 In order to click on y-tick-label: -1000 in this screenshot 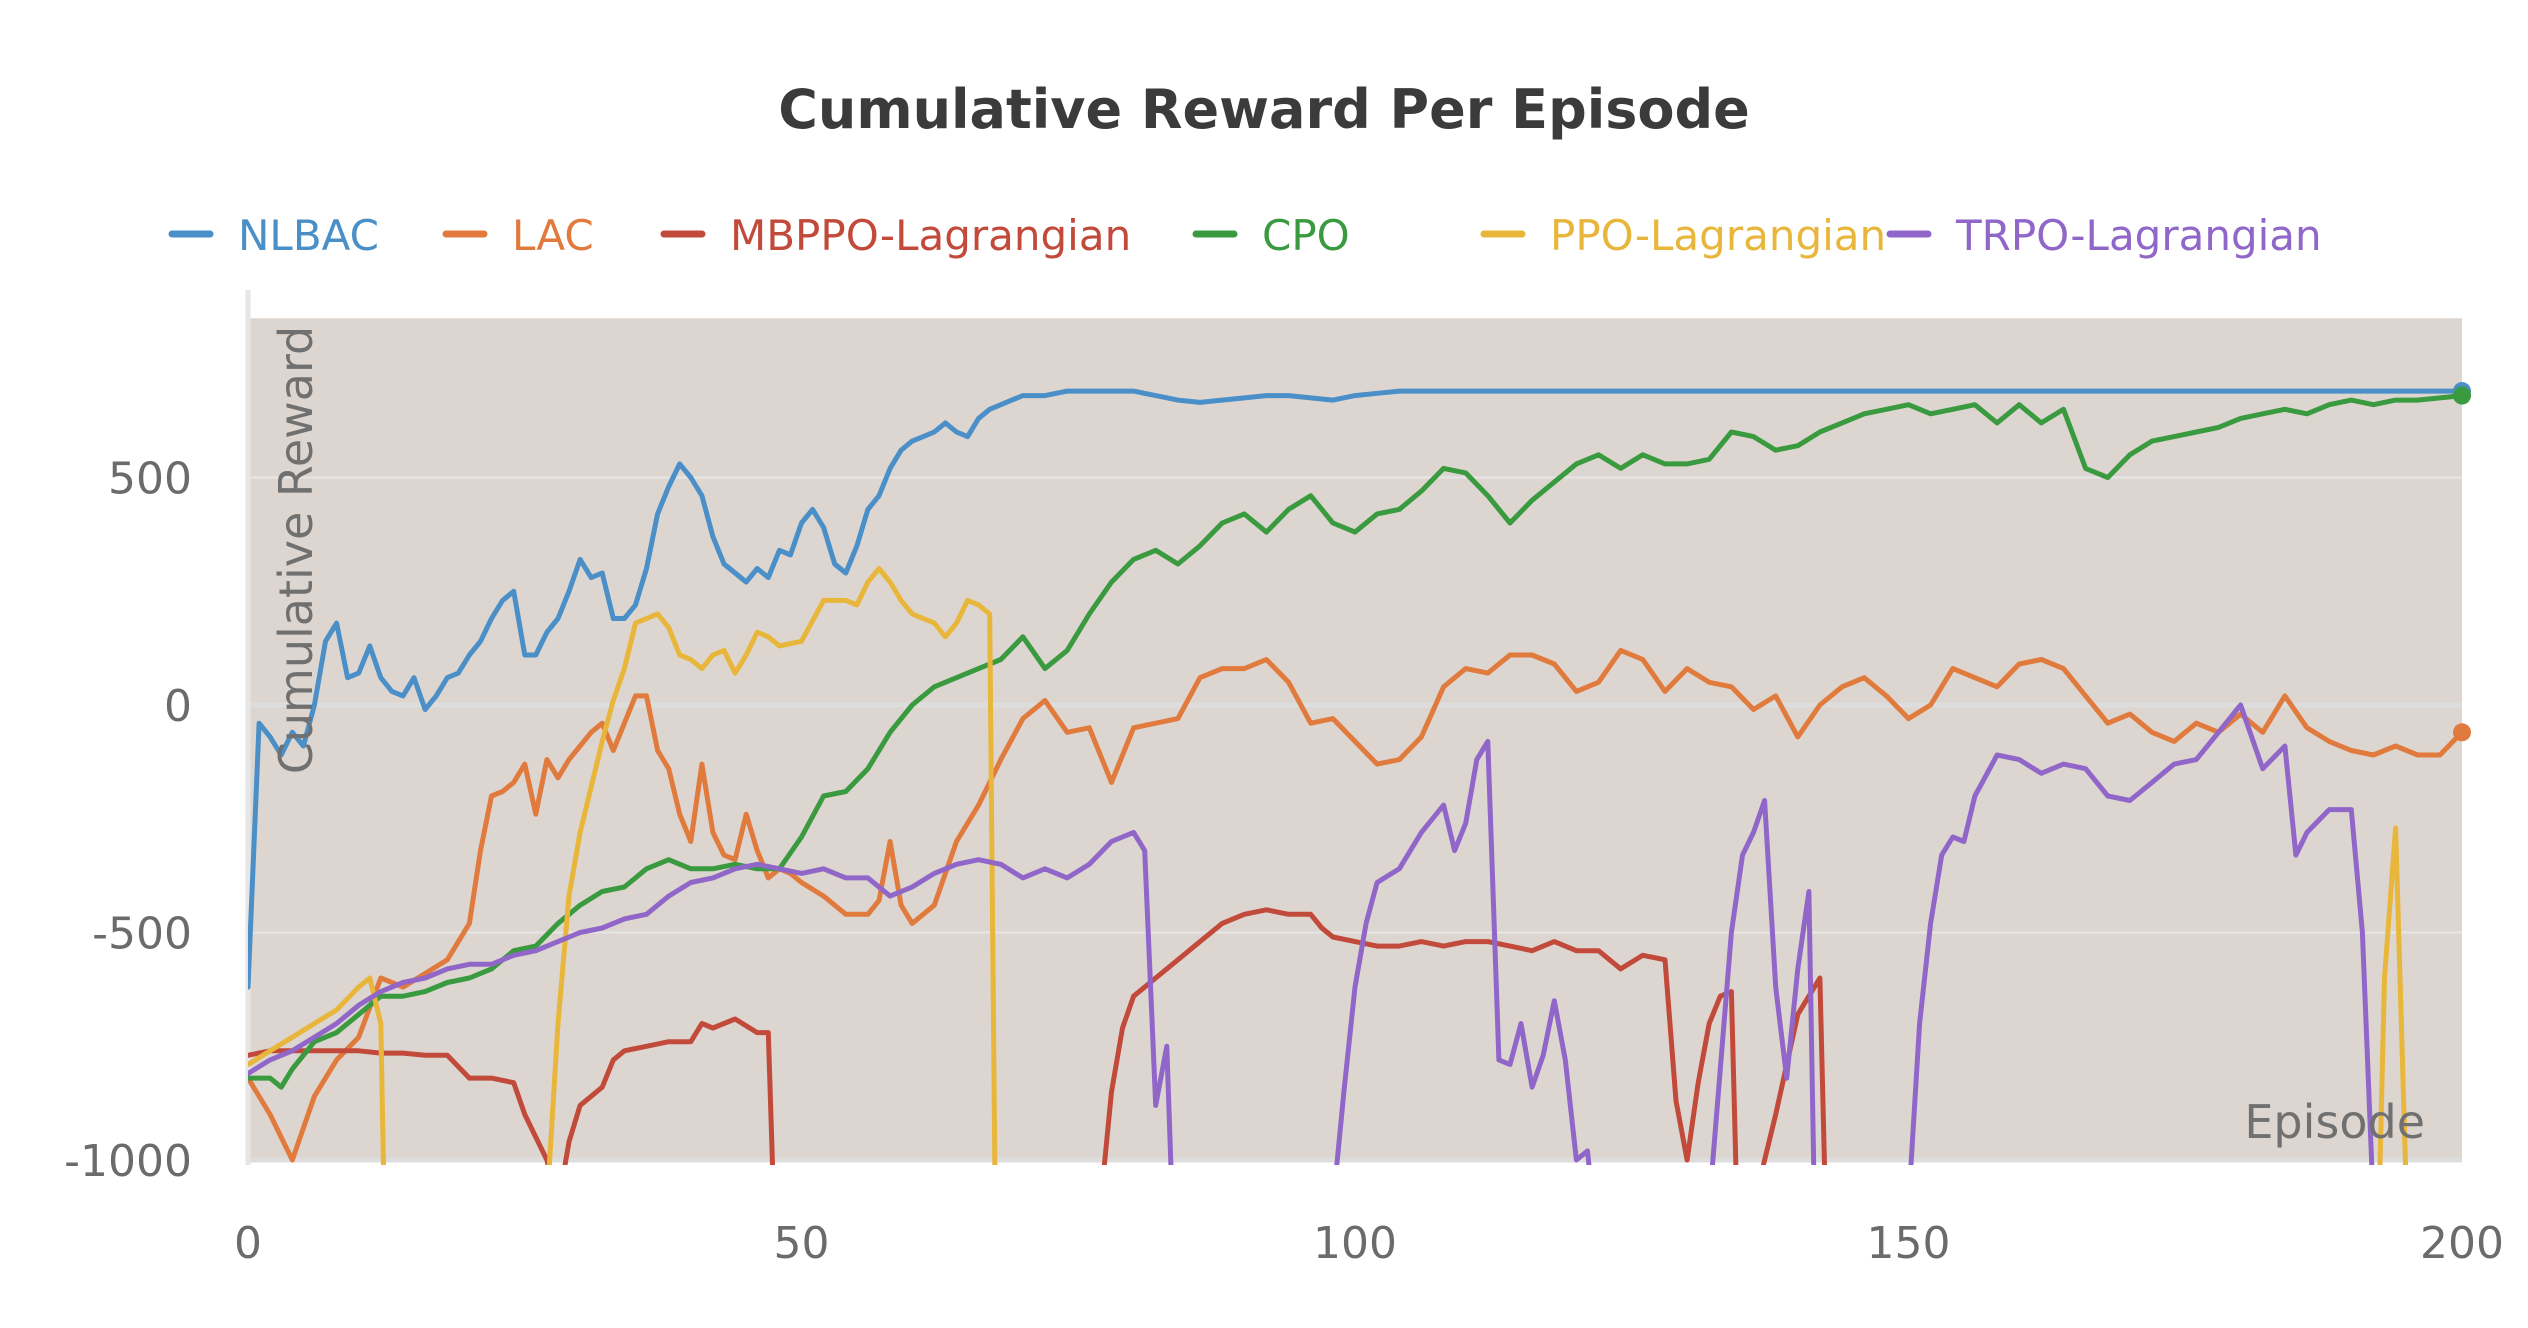, I will do `click(128, 1161)`.